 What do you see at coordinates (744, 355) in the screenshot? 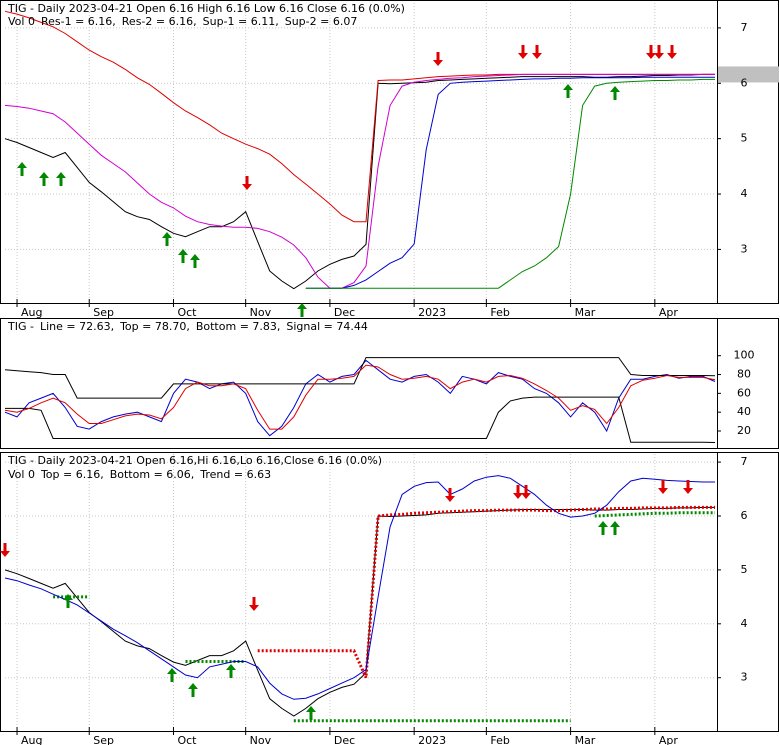
I see `y-tick-label: 100` at bounding box center [744, 355].